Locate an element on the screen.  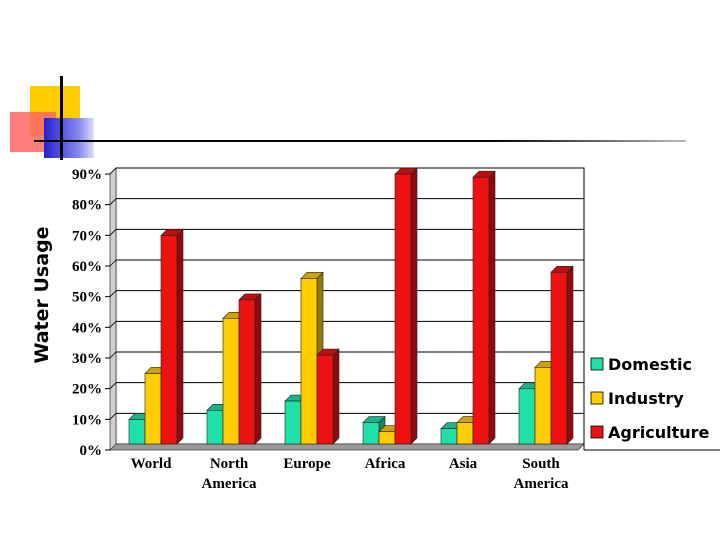
legend-label-agriculture: Agriculture is located at coordinates (659, 432).